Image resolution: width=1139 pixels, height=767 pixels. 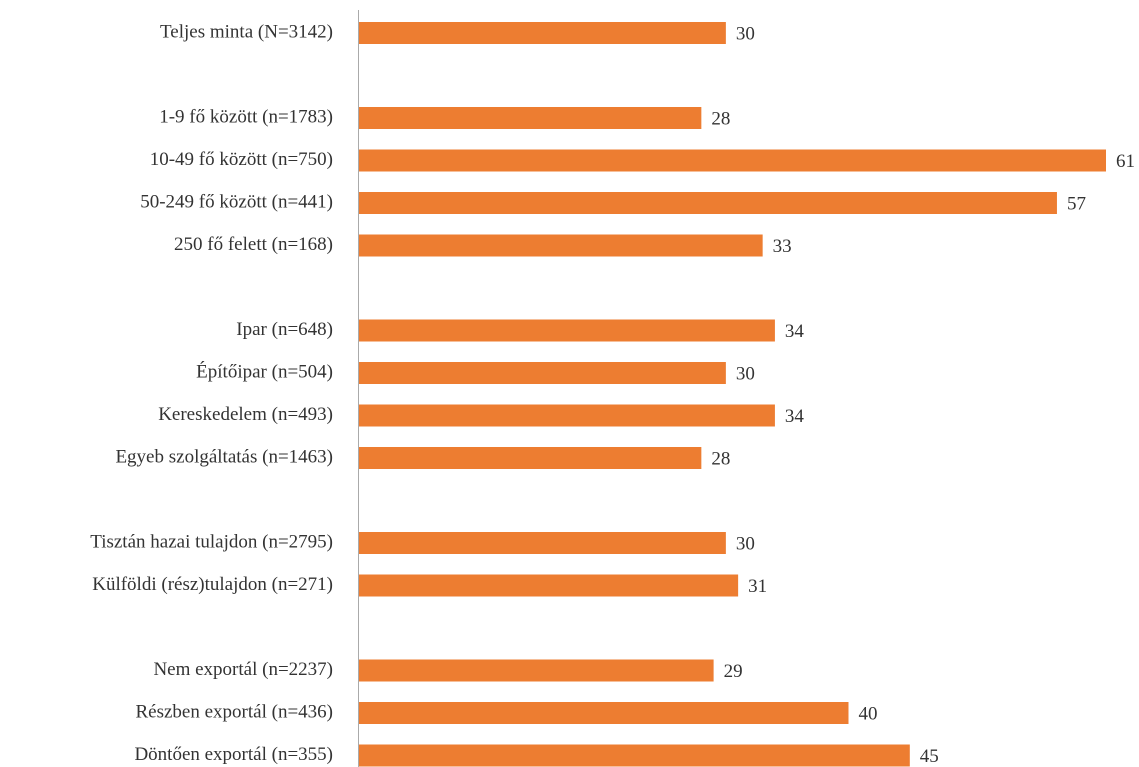 I want to click on y-tick-label: 50-249 fő között (n=441), so click(x=236, y=201).